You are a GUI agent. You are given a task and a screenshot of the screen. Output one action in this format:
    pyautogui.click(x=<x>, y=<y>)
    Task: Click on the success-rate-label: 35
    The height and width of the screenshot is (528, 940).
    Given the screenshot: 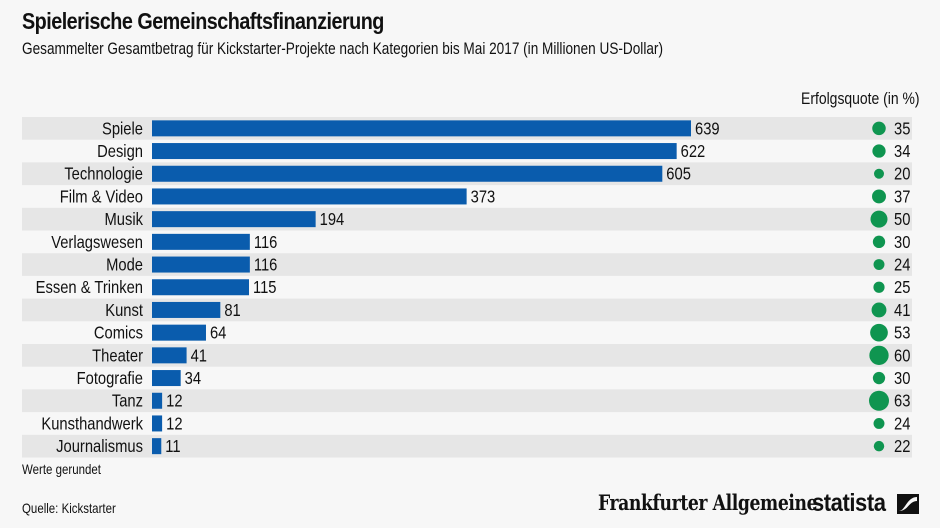 What is the action you would take?
    pyautogui.click(x=902, y=129)
    